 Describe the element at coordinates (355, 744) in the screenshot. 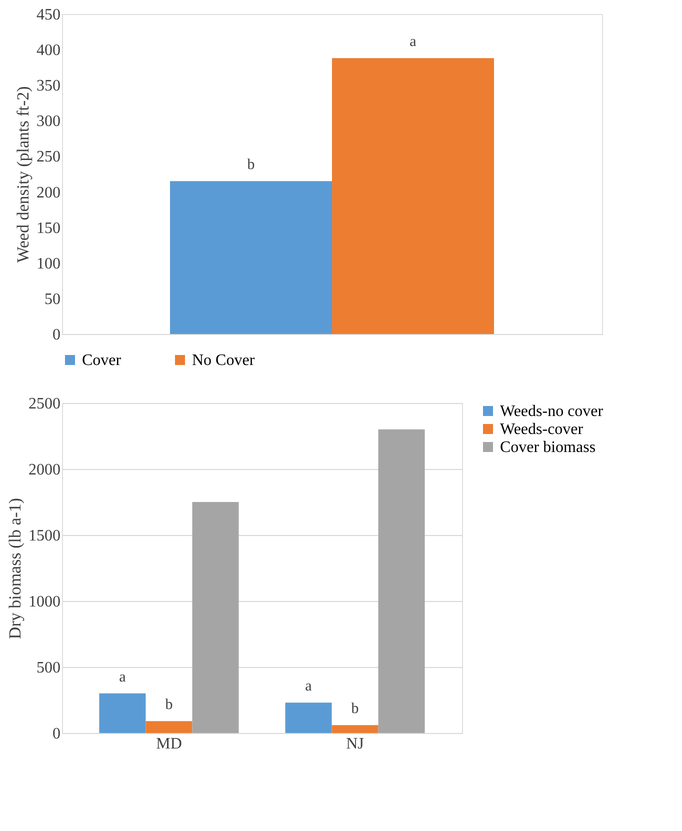

I see `x-tick-label: NJ` at that location.